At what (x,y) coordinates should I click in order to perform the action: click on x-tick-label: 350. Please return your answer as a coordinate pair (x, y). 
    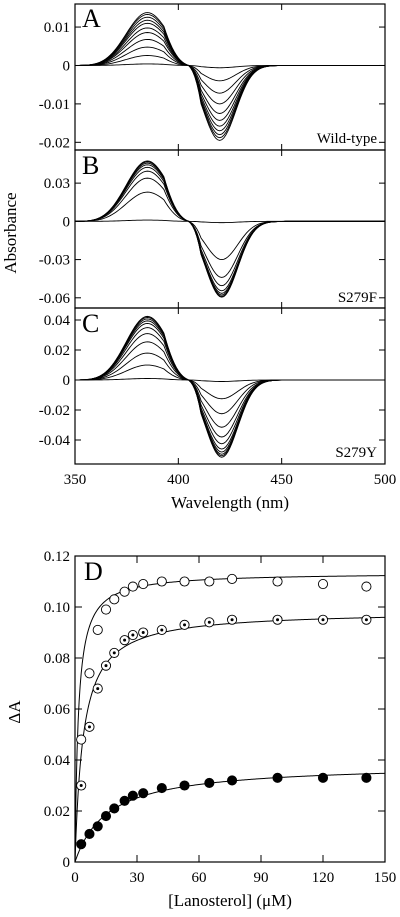
    Looking at the image, I should click on (75, 480).